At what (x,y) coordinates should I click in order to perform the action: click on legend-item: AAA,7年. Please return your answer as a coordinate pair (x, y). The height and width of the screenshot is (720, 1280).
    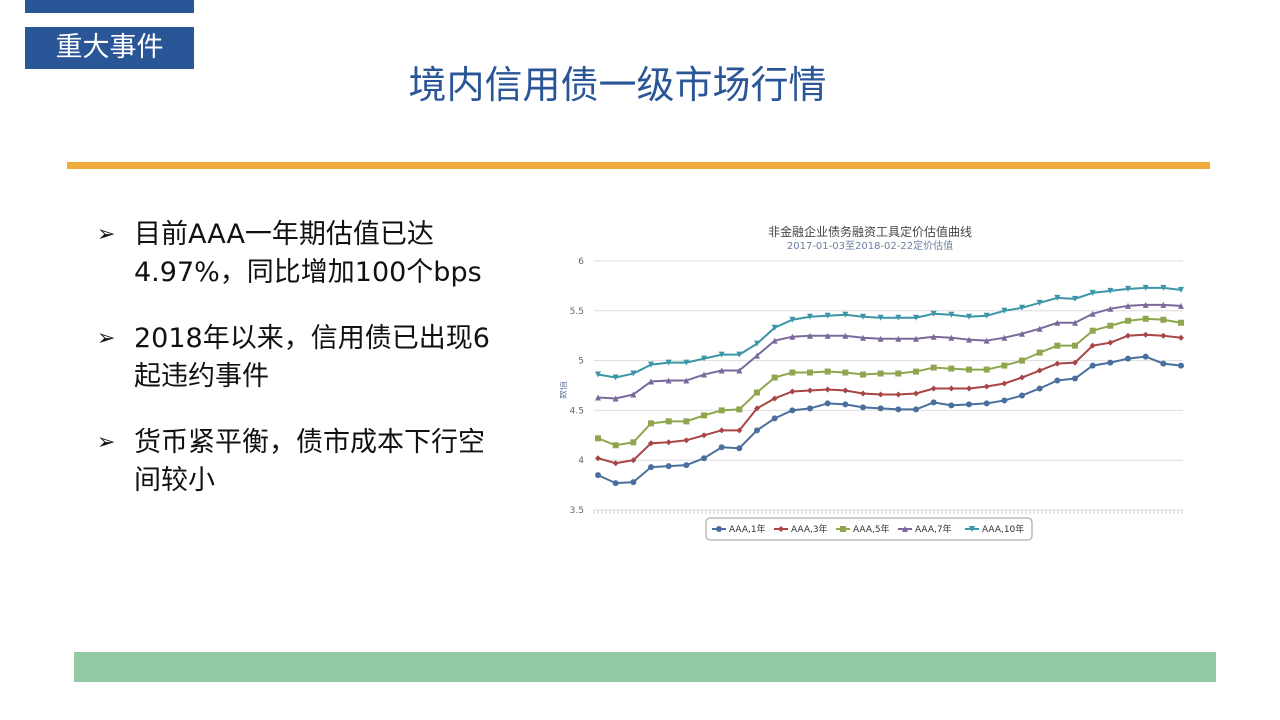
    Looking at the image, I should click on (925, 529).